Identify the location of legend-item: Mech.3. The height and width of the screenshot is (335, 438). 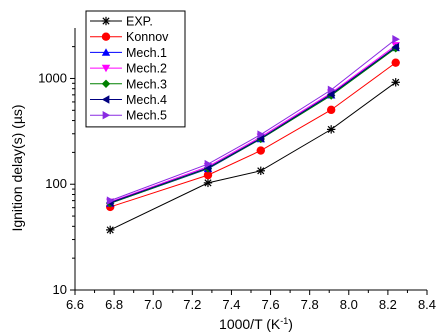
(128, 84).